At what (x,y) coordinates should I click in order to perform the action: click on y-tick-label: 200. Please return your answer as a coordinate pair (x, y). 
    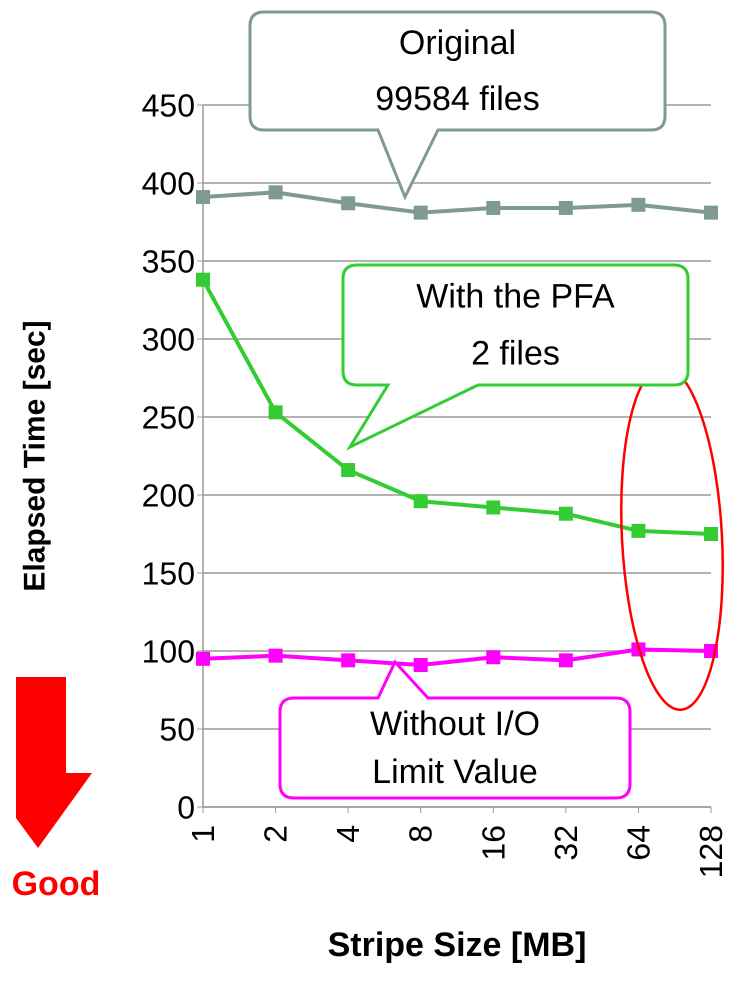
    Looking at the image, I should click on (168, 495).